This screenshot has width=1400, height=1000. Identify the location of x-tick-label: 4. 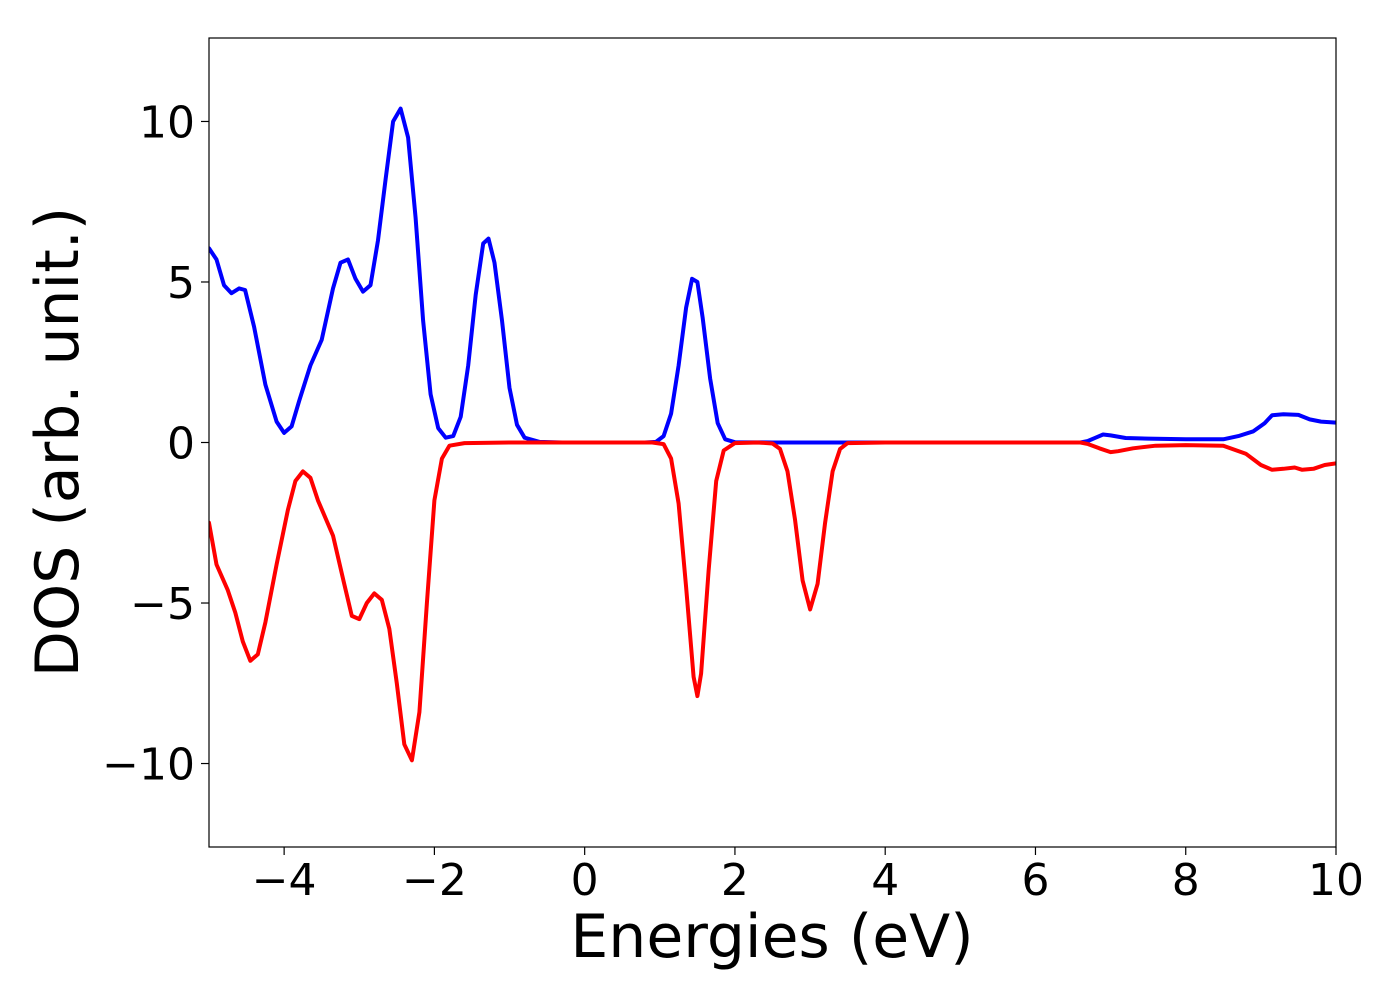
(885, 880).